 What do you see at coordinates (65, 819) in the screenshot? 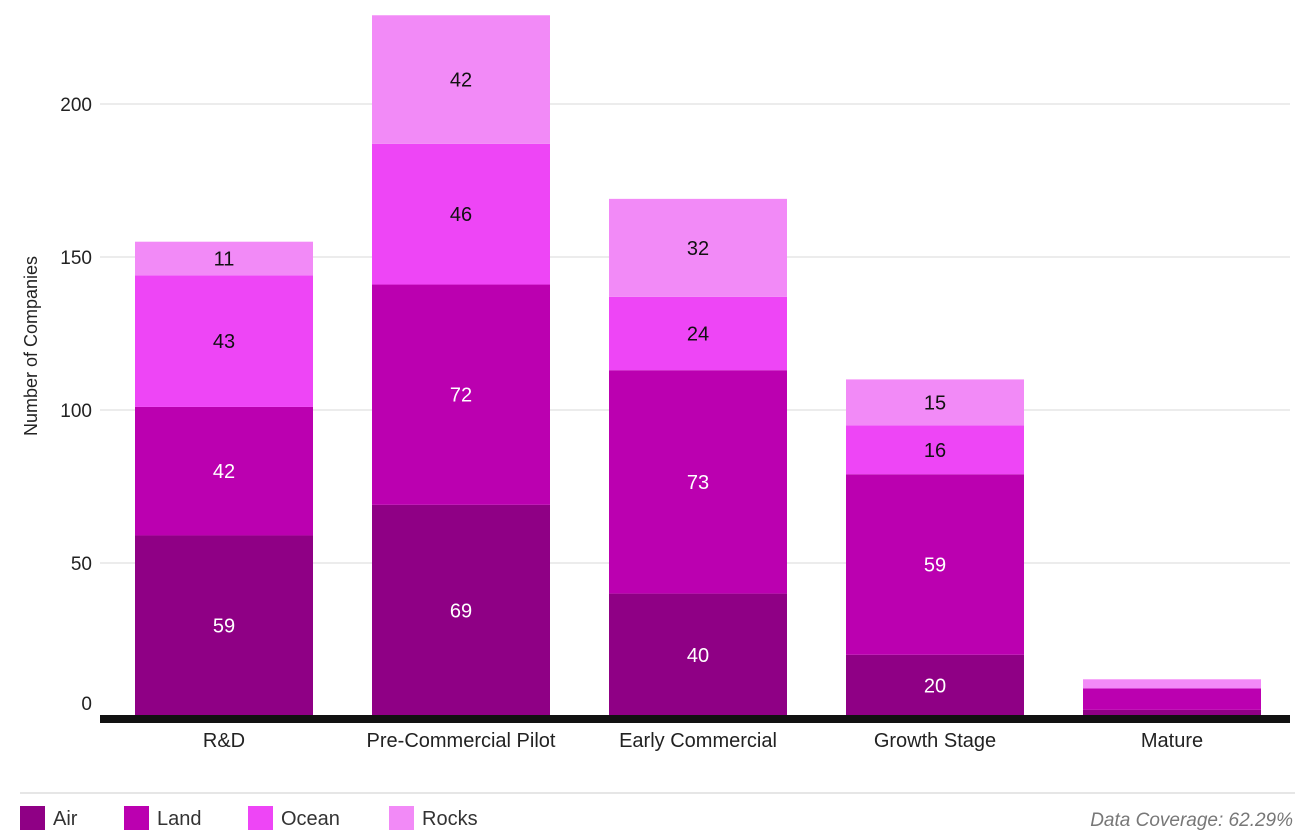
I see `legend-label-air: Air` at bounding box center [65, 819].